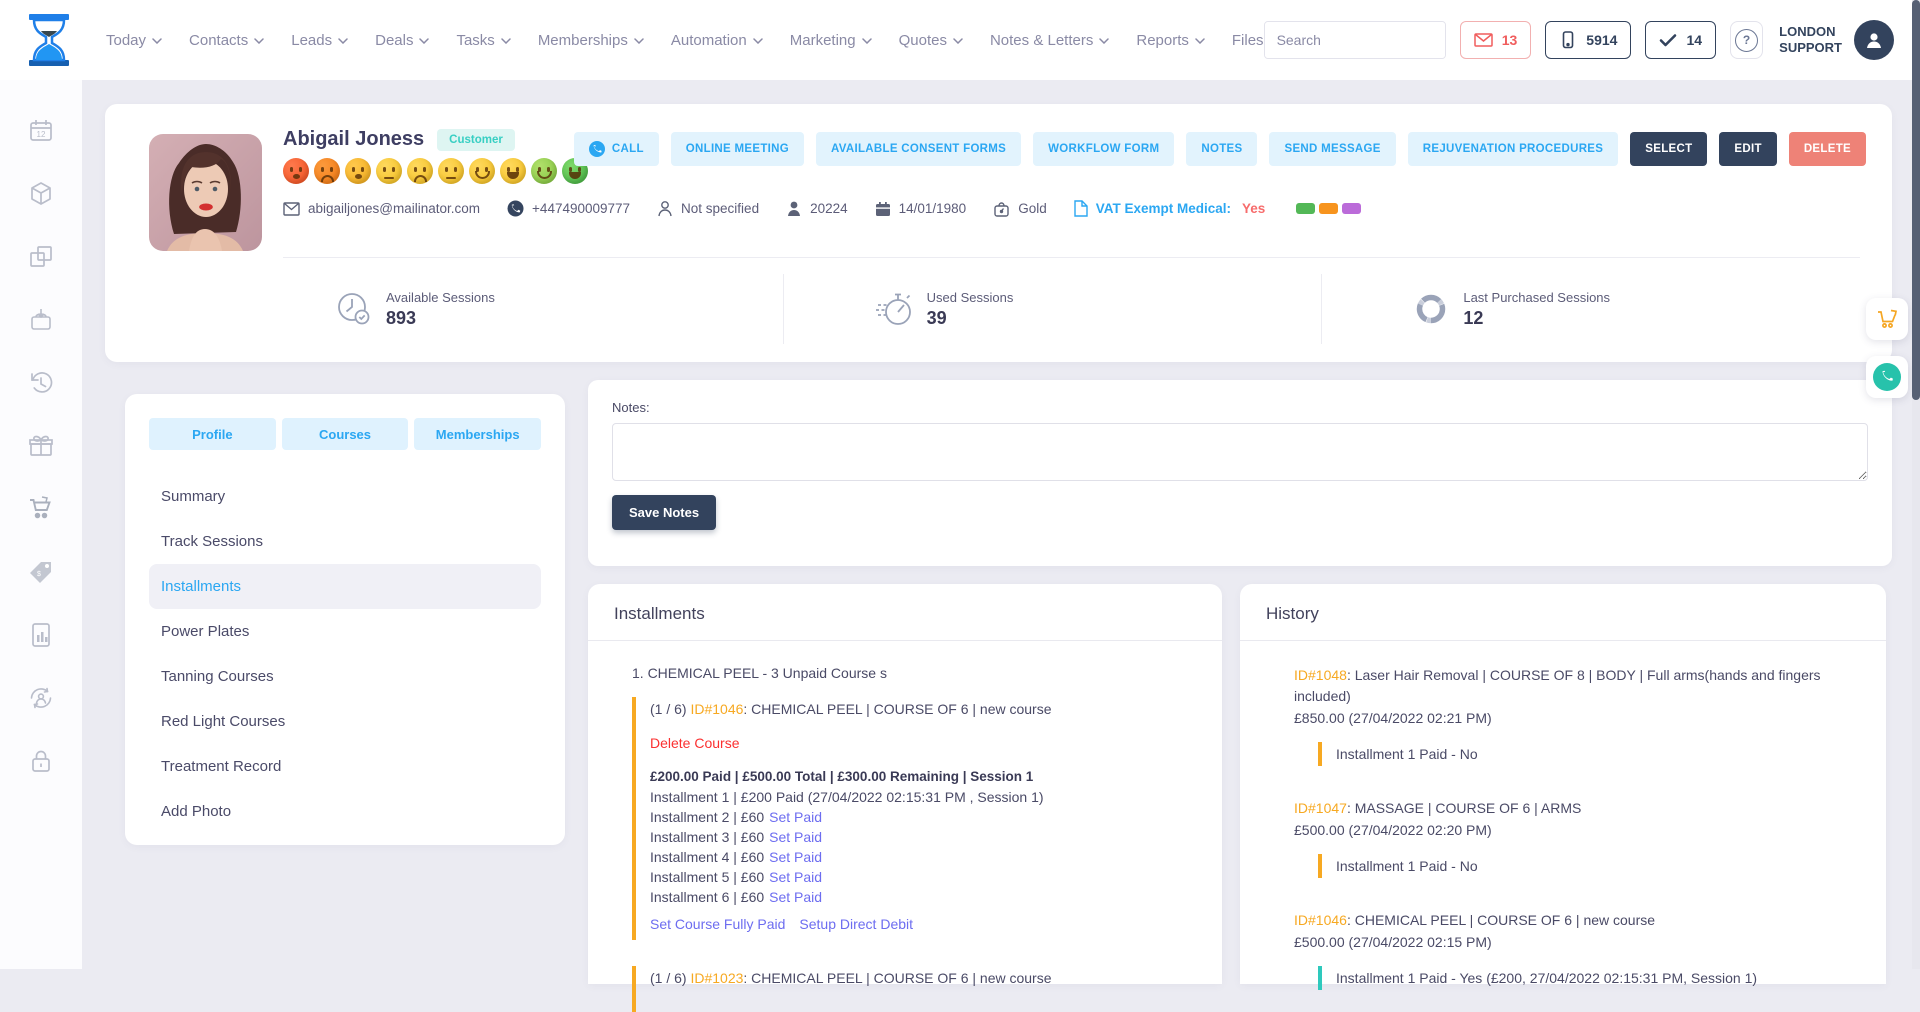  I want to click on notes-button: NOTES, so click(1222, 149).